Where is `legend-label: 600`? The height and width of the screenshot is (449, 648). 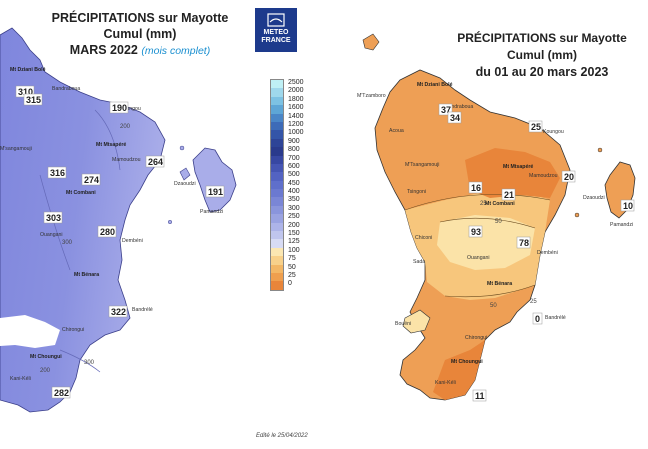 legend-label: 600 is located at coordinates (294, 166).